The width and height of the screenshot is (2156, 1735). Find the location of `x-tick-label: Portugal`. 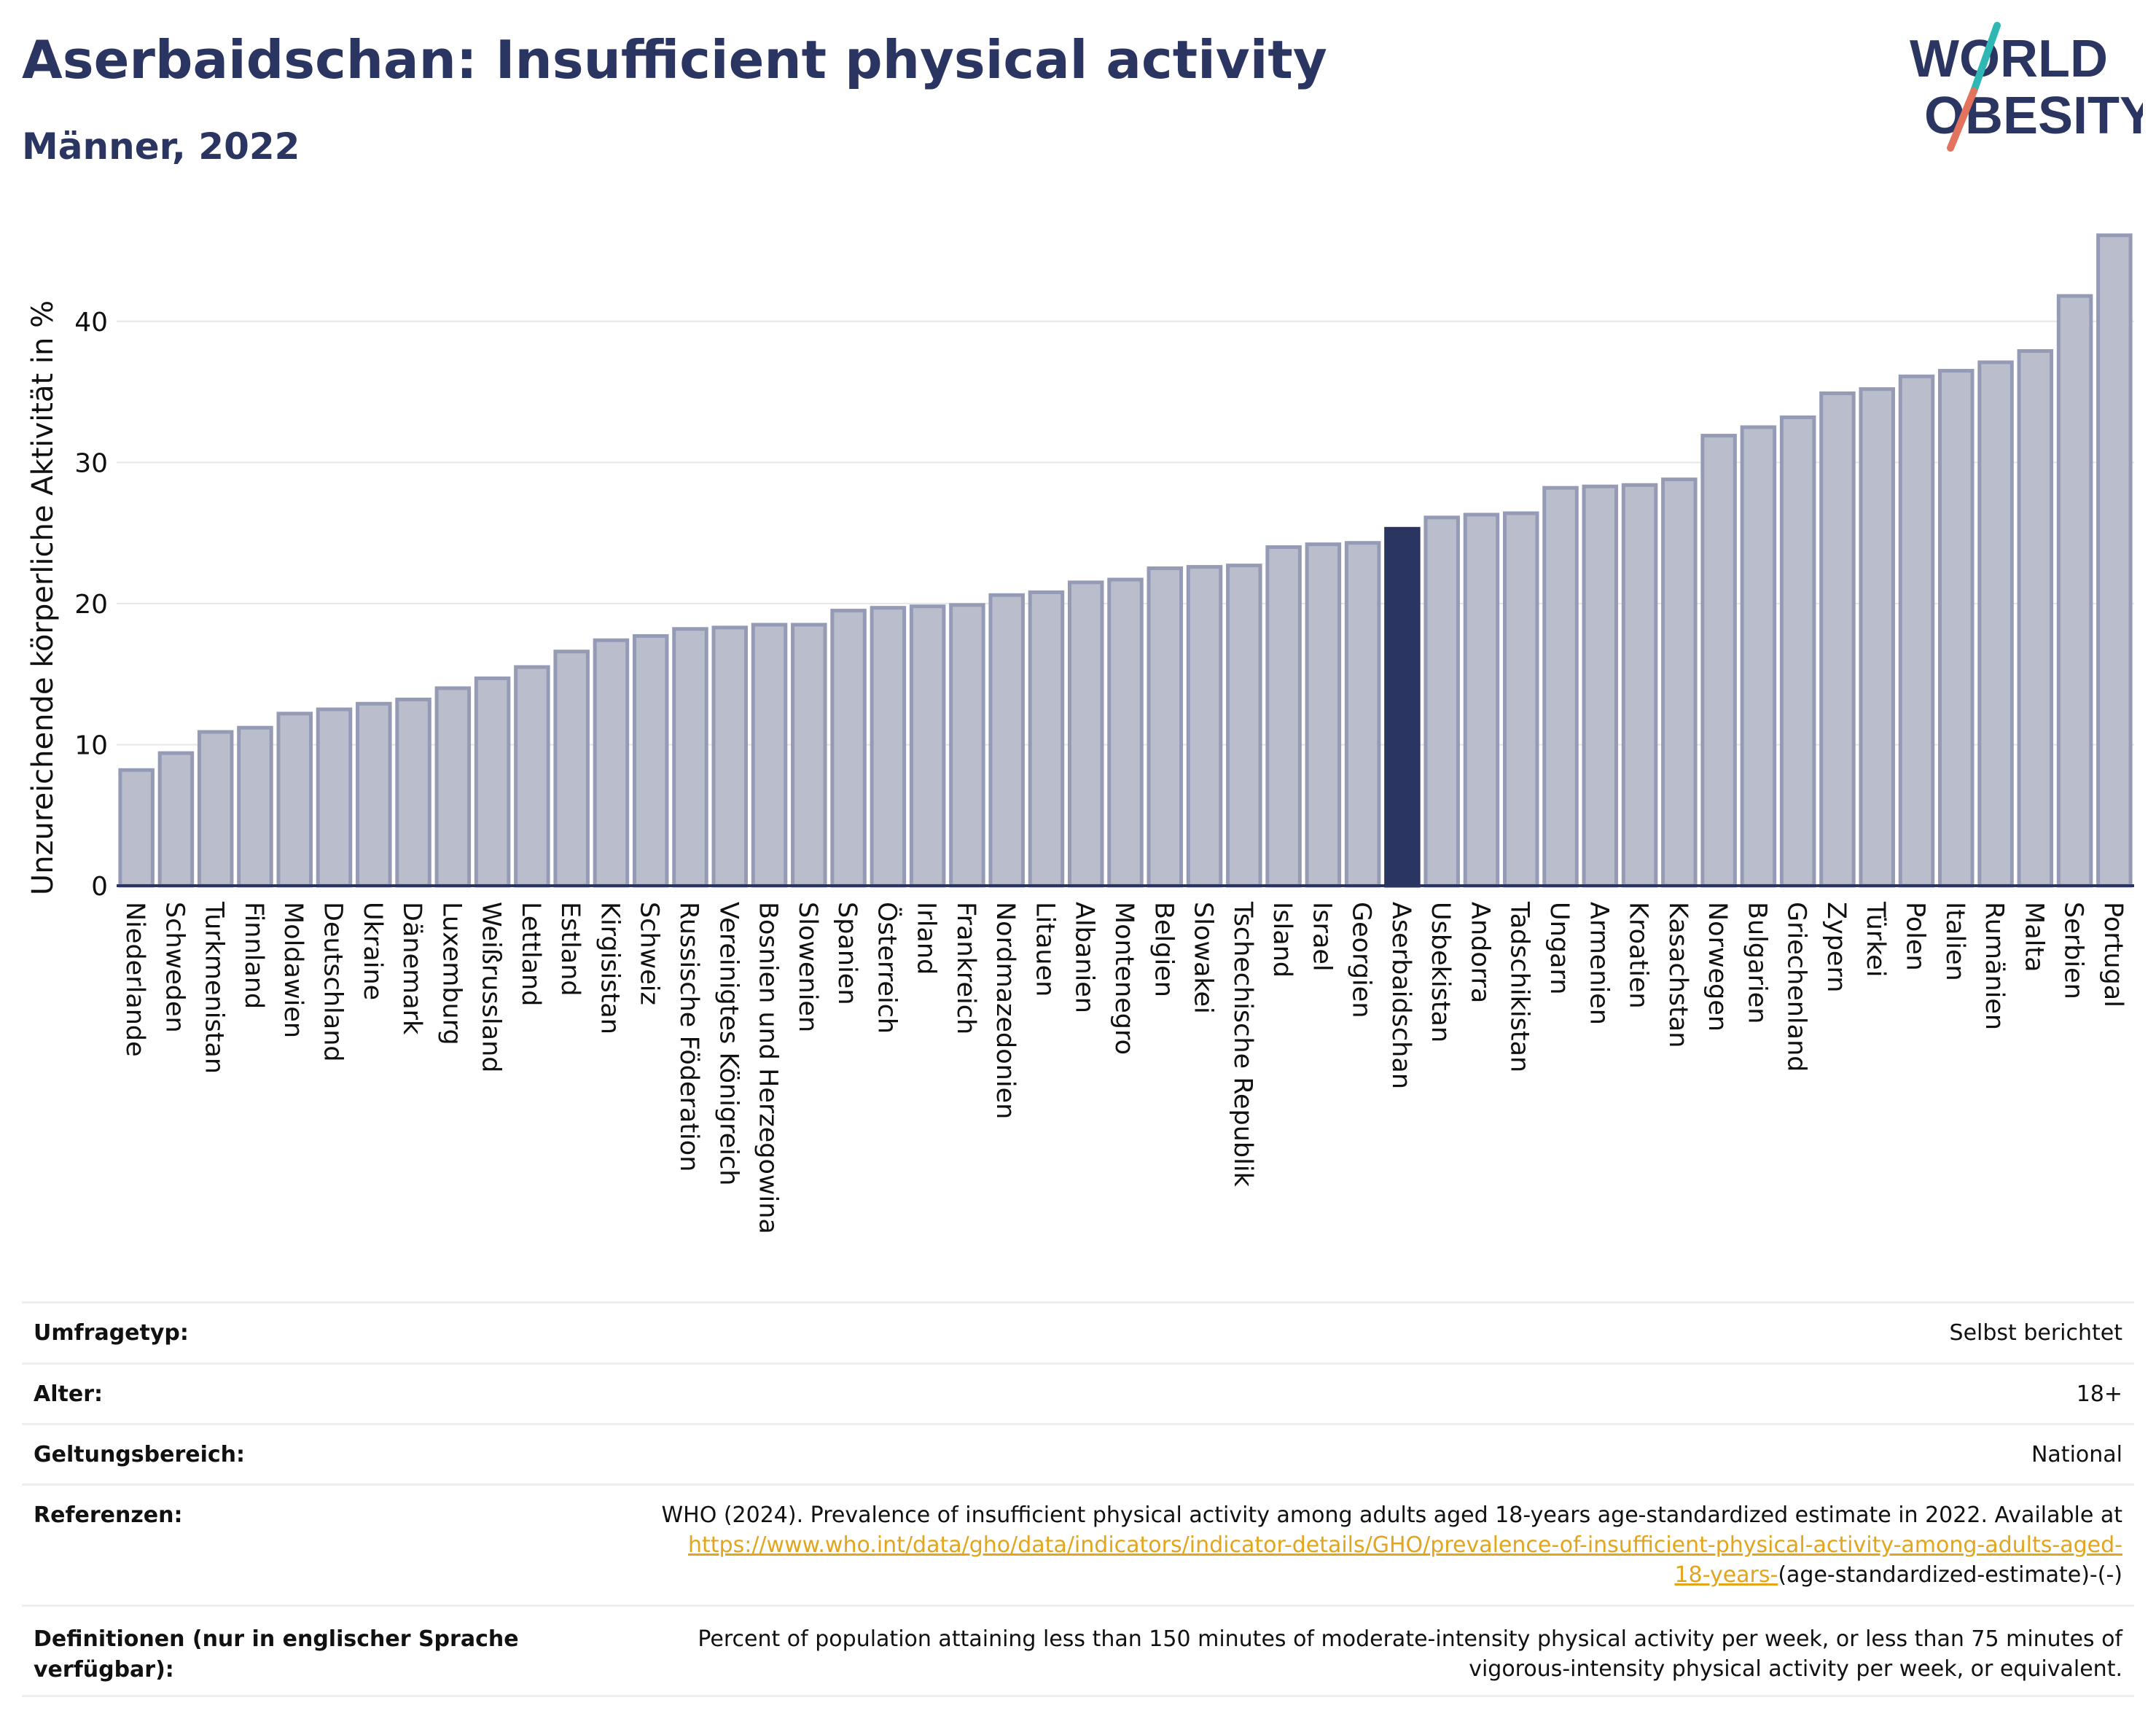

x-tick-label: Portugal is located at coordinates (2113, 954).